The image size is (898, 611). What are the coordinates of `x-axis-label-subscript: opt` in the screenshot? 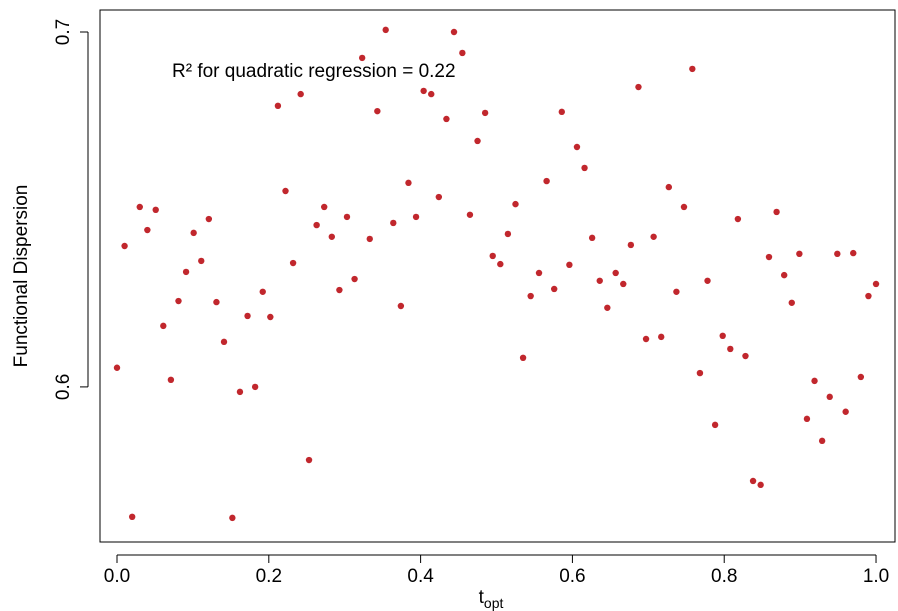 It's located at (494, 603).